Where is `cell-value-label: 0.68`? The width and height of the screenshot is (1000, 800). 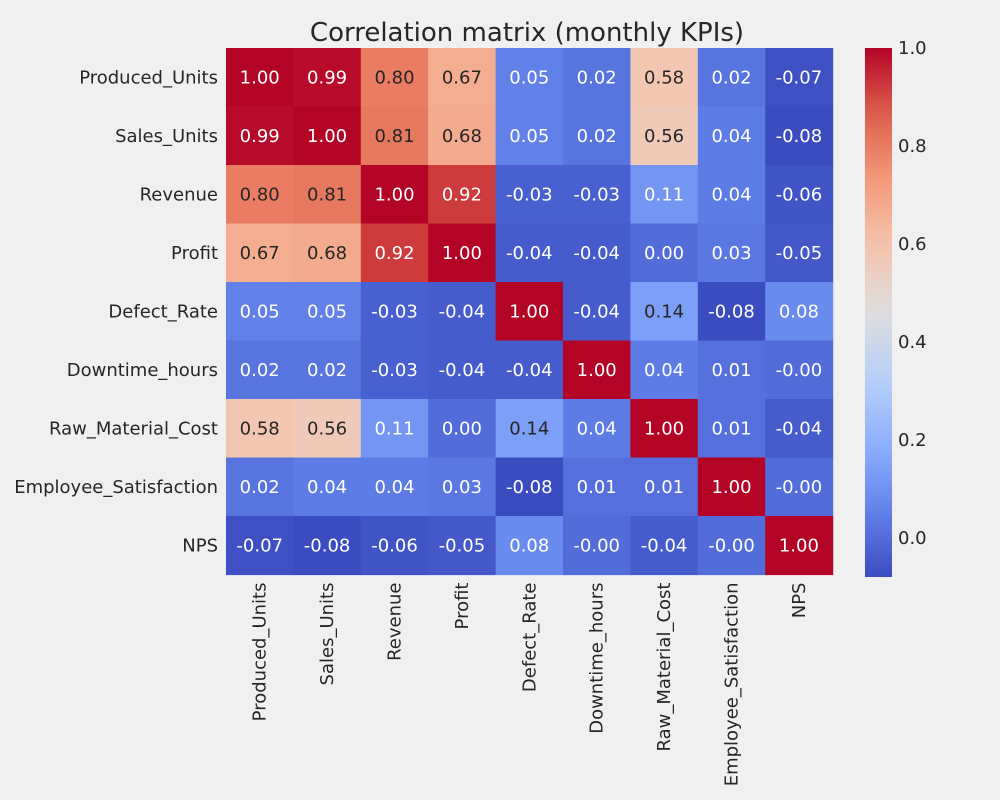
cell-value-label: 0.68 is located at coordinates (327, 253).